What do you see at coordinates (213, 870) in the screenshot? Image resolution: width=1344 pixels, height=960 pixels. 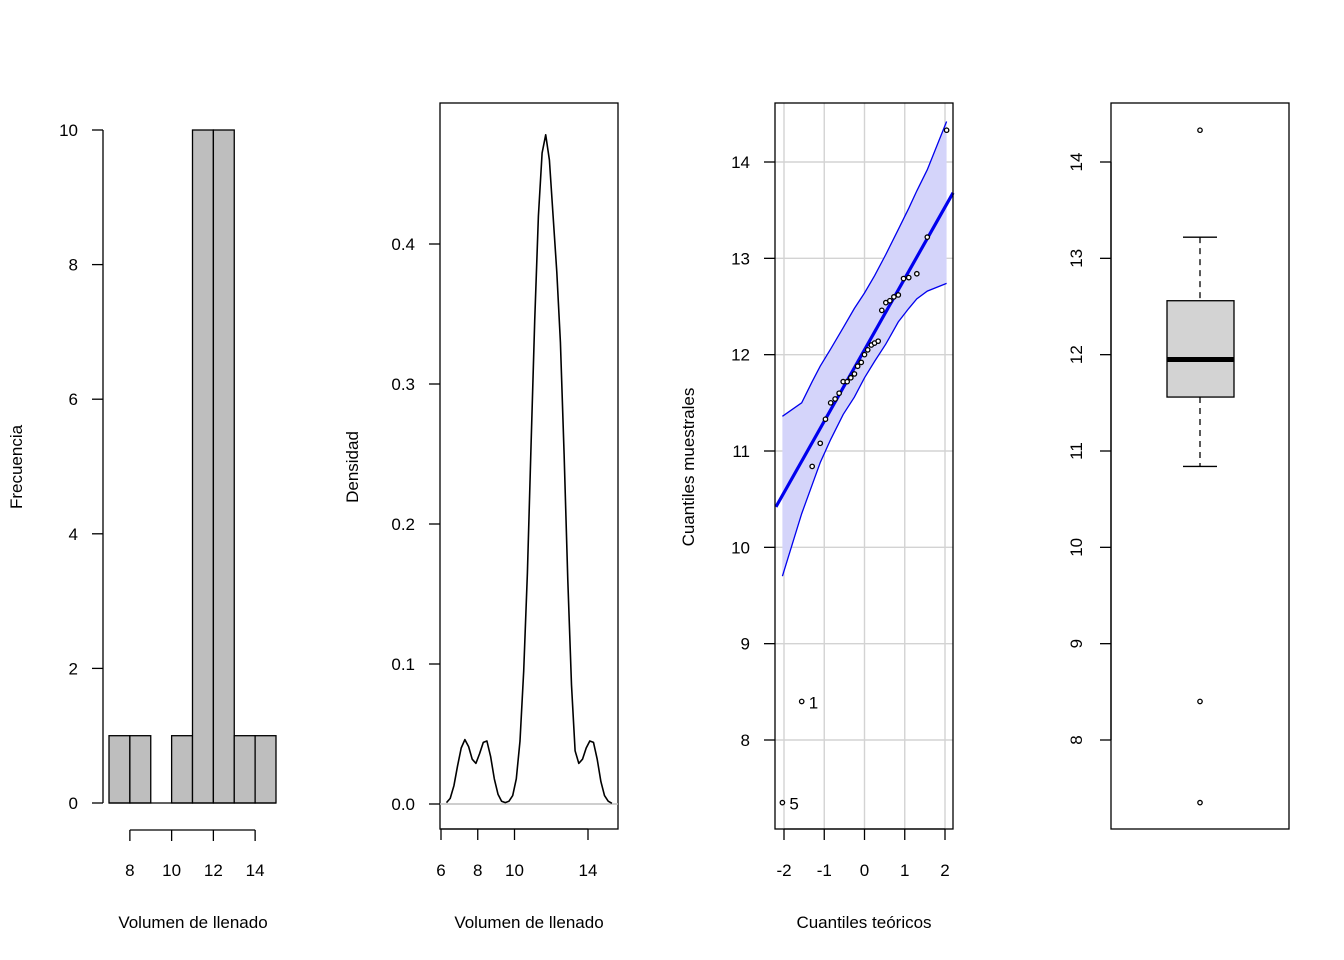 I see `histogram-x-tick-label: 12` at bounding box center [213, 870].